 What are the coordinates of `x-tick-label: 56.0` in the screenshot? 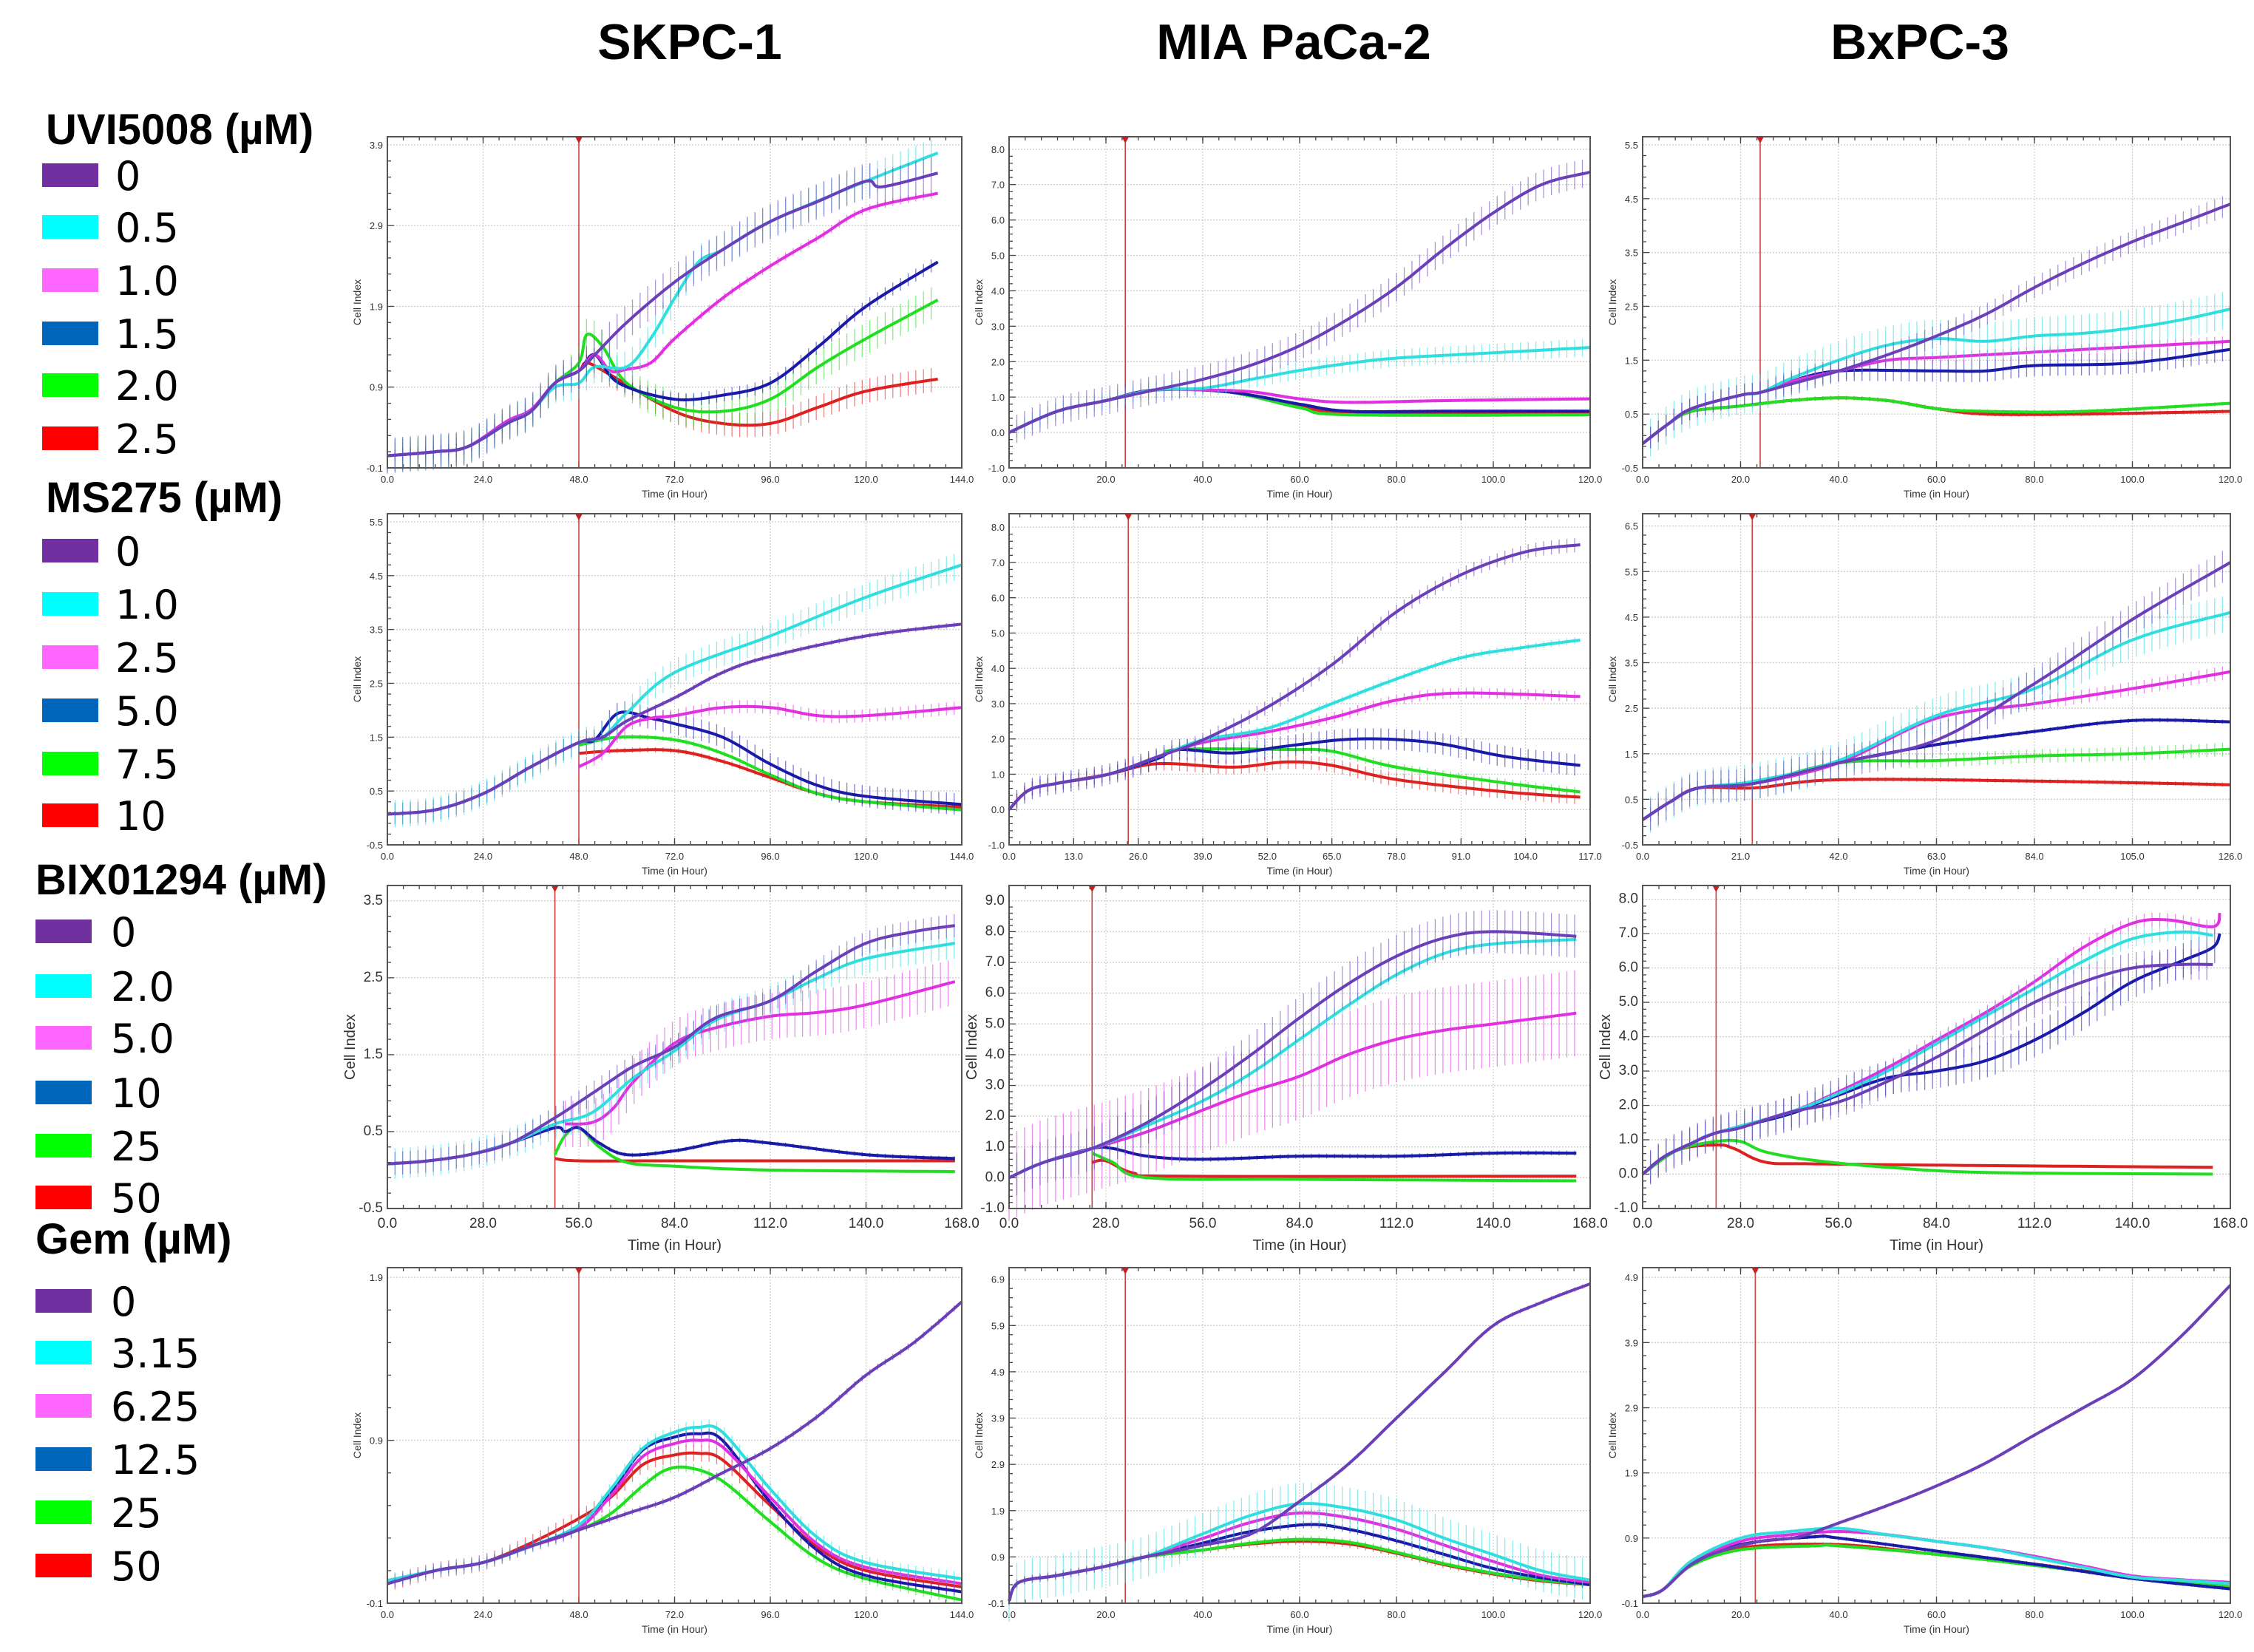 It's located at (1203, 1223).